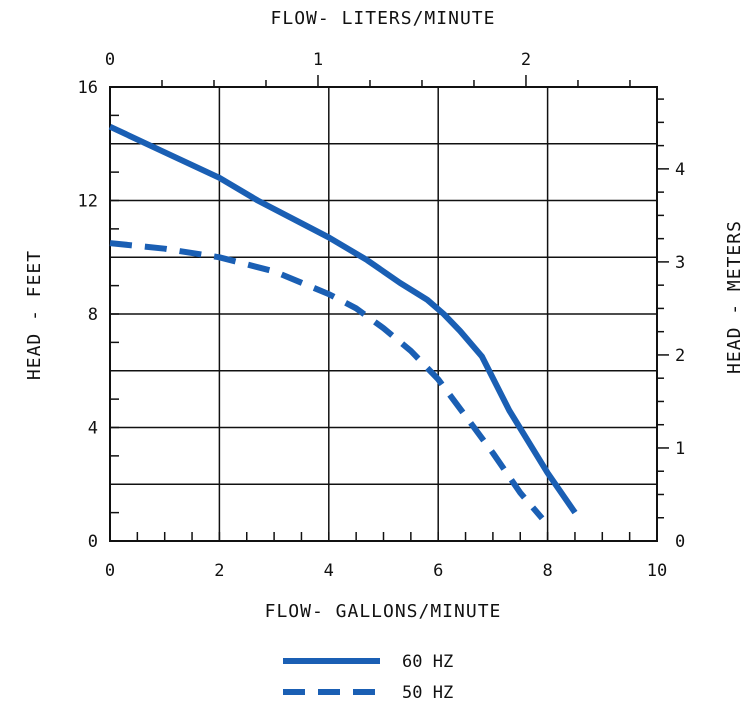 Image resolution: width=755 pixels, height=705 pixels. What do you see at coordinates (680, 356) in the screenshot?
I see `y2-tick-label: 2` at bounding box center [680, 356].